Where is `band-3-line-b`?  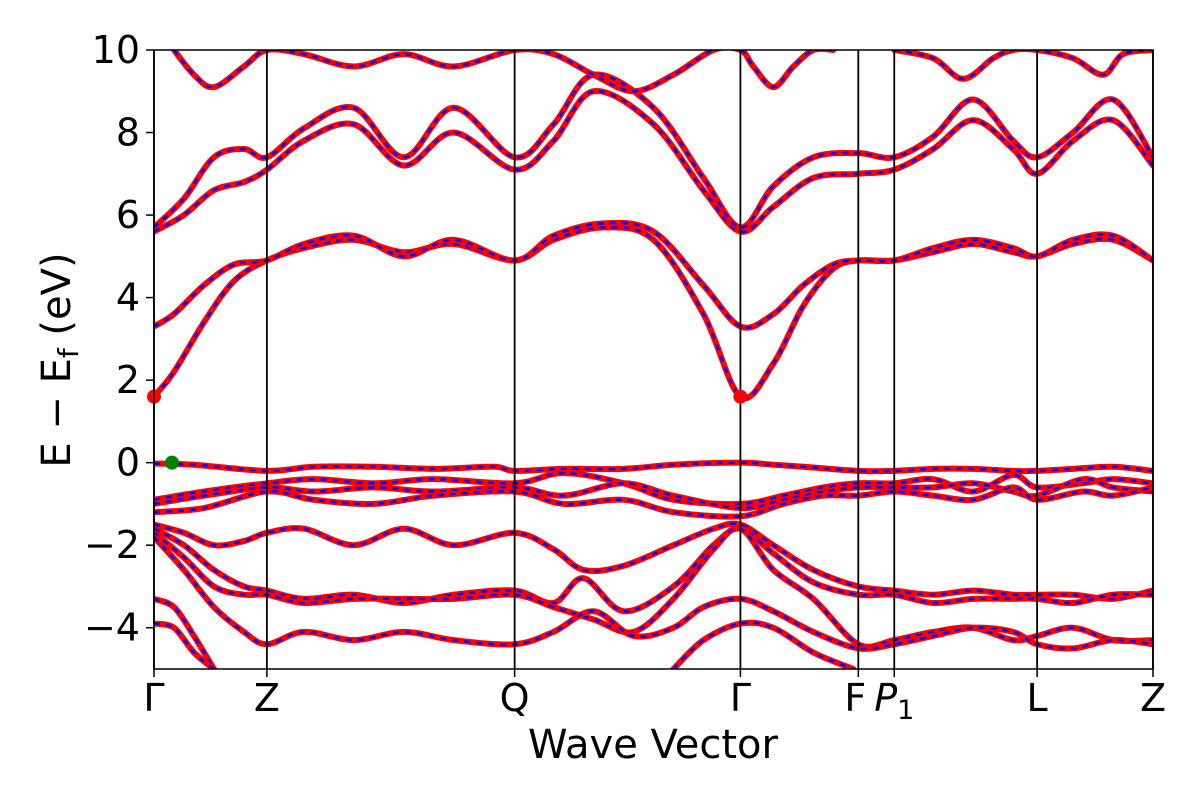
band-3-line-b is located at coordinates (653, 161).